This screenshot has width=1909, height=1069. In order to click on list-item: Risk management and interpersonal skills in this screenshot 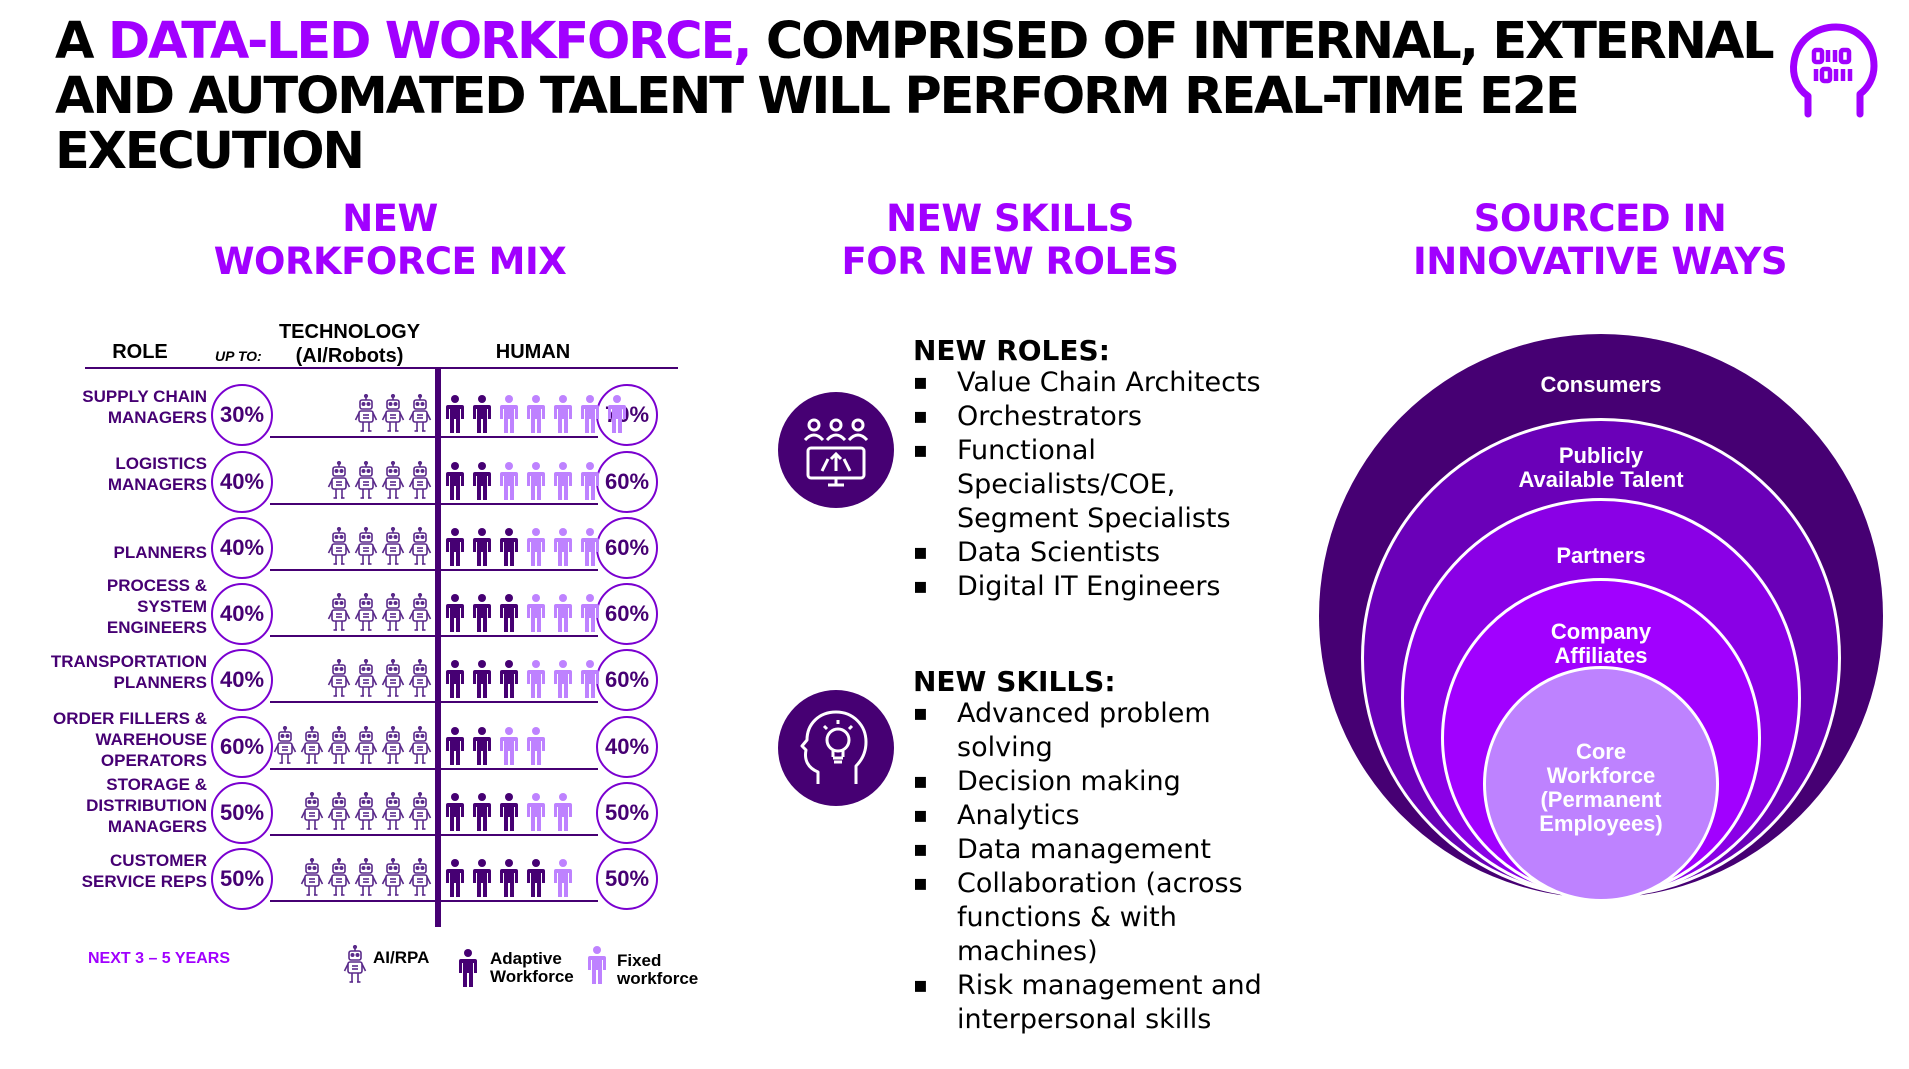, I will do `click(1103, 1003)`.